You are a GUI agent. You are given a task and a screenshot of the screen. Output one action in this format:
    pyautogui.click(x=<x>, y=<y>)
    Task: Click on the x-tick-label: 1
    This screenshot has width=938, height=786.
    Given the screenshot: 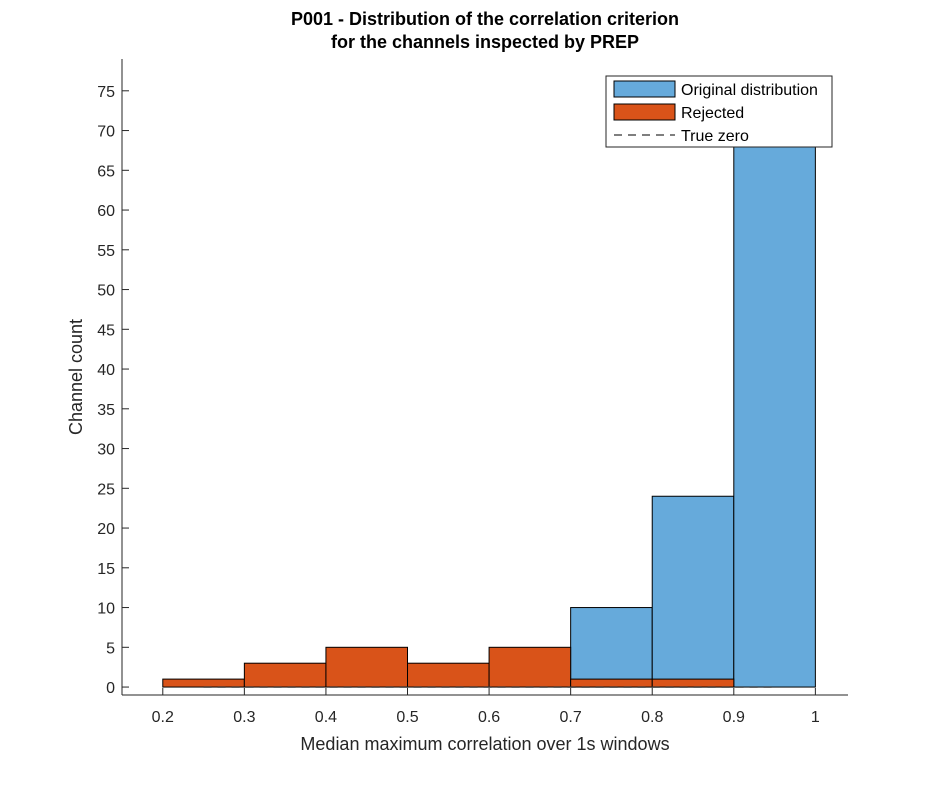 What is the action you would take?
    pyautogui.click(x=815, y=717)
    